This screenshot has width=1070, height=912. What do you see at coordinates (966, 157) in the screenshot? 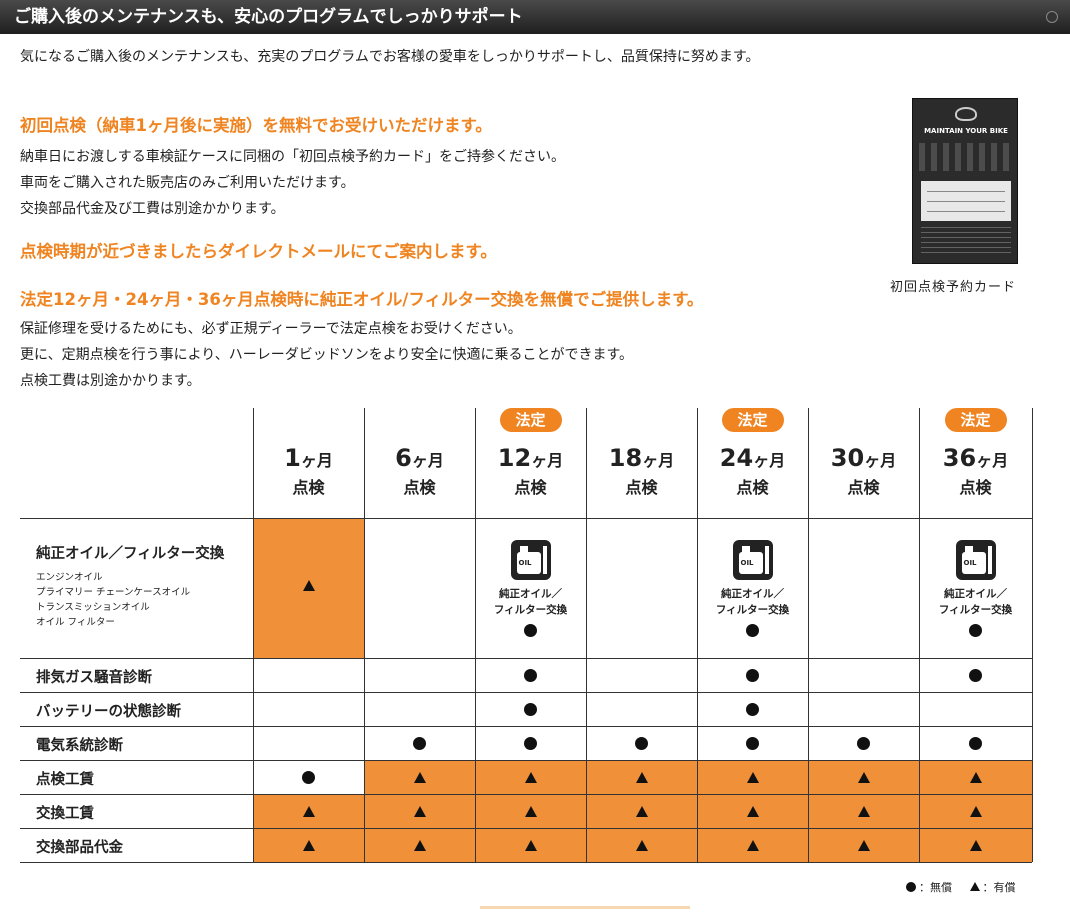
I see `bikes-illustration` at bounding box center [966, 157].